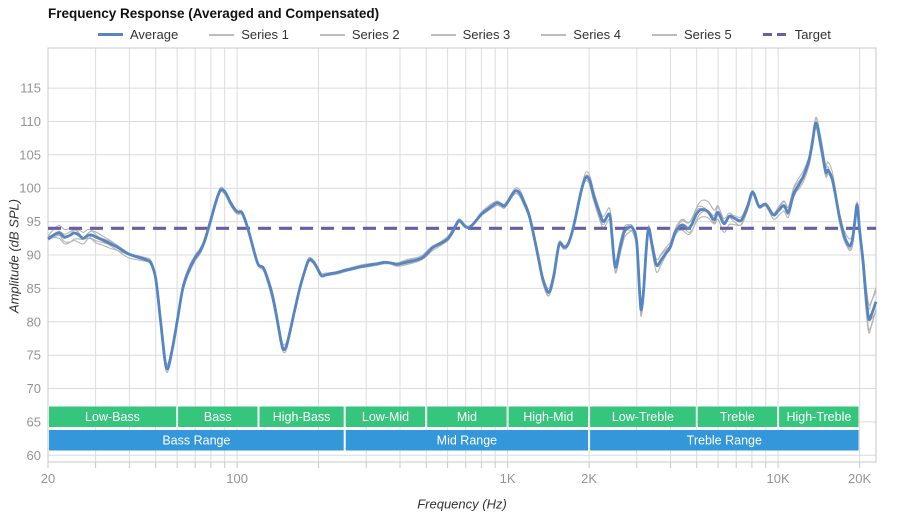 This screenshot has width=900, height=520. I want to click on sub-band-label: High-Bass, so click(302, 417).